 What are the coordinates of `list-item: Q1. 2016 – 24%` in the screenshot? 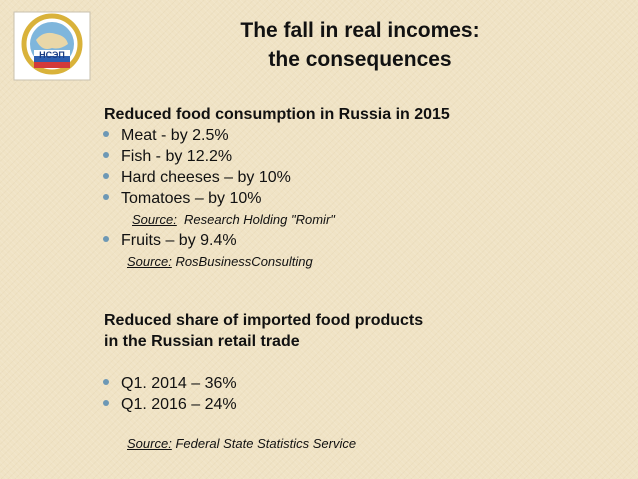 It's located at (170, 405).